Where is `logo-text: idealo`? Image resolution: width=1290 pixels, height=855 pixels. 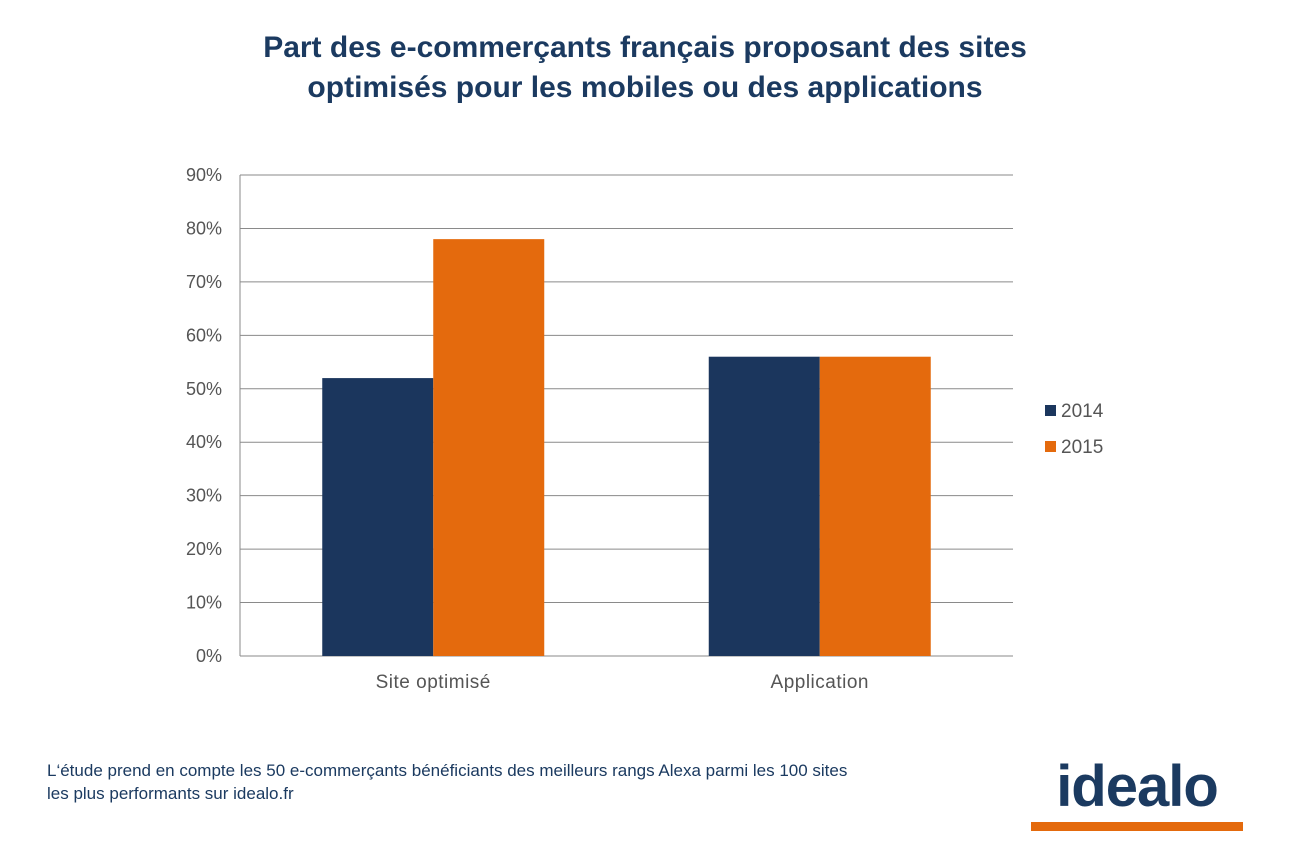
logo-text: idealo is located at coordinates (1137, 786).